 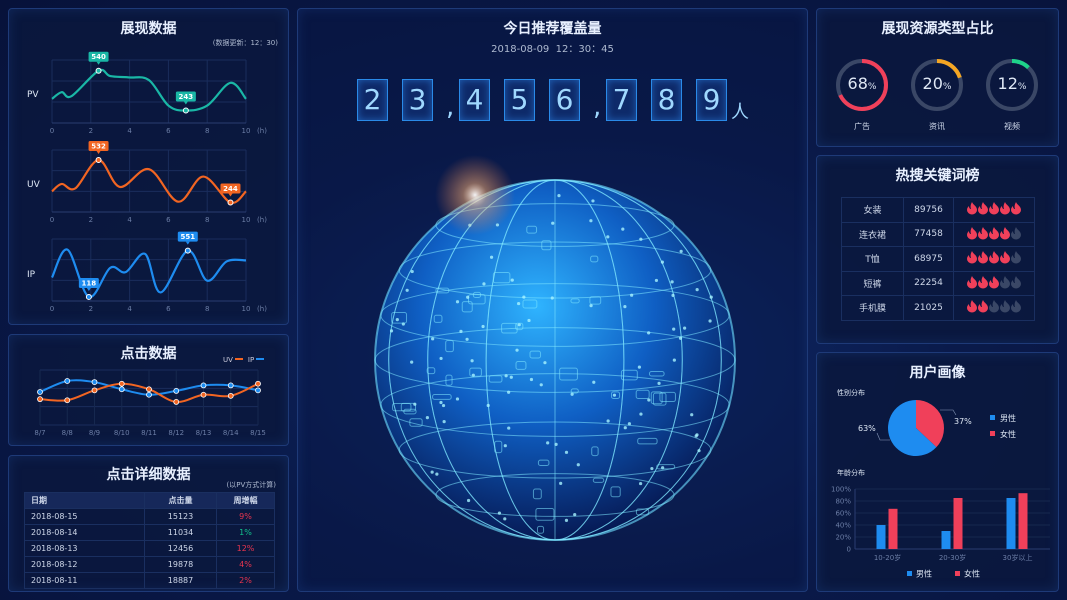 What do you see at coordinates (992, 433) in the screenshot?
I see `legend-swatch` at bounding box center [992, 433].